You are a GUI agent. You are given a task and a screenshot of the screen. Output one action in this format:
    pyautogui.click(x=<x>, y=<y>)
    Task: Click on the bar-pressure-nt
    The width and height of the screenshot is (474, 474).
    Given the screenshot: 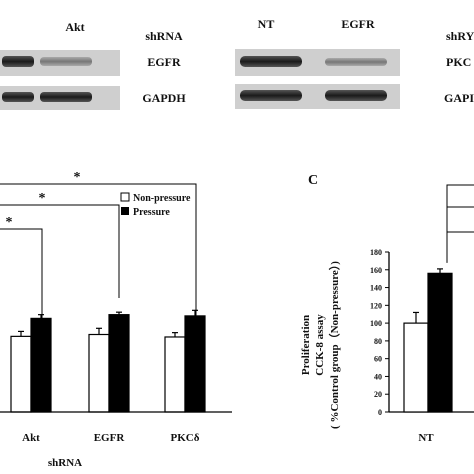 What is the action you would take?
    pyautogui.click(x=440, y=342)
    